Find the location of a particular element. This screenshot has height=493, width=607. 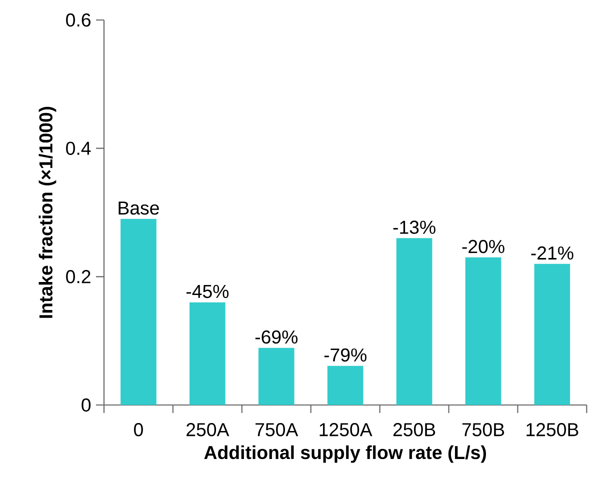

x-tick-label: 750A is located at coordinates (277, 429).